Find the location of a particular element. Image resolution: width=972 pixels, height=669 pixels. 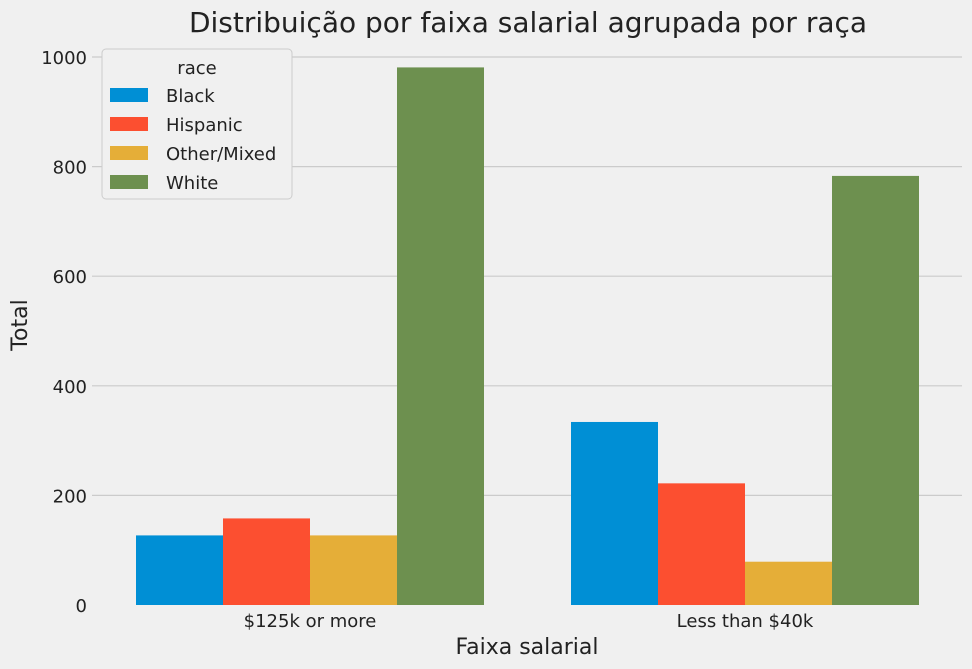

y-tick-label: 600 is located at coordinates (70, 277).